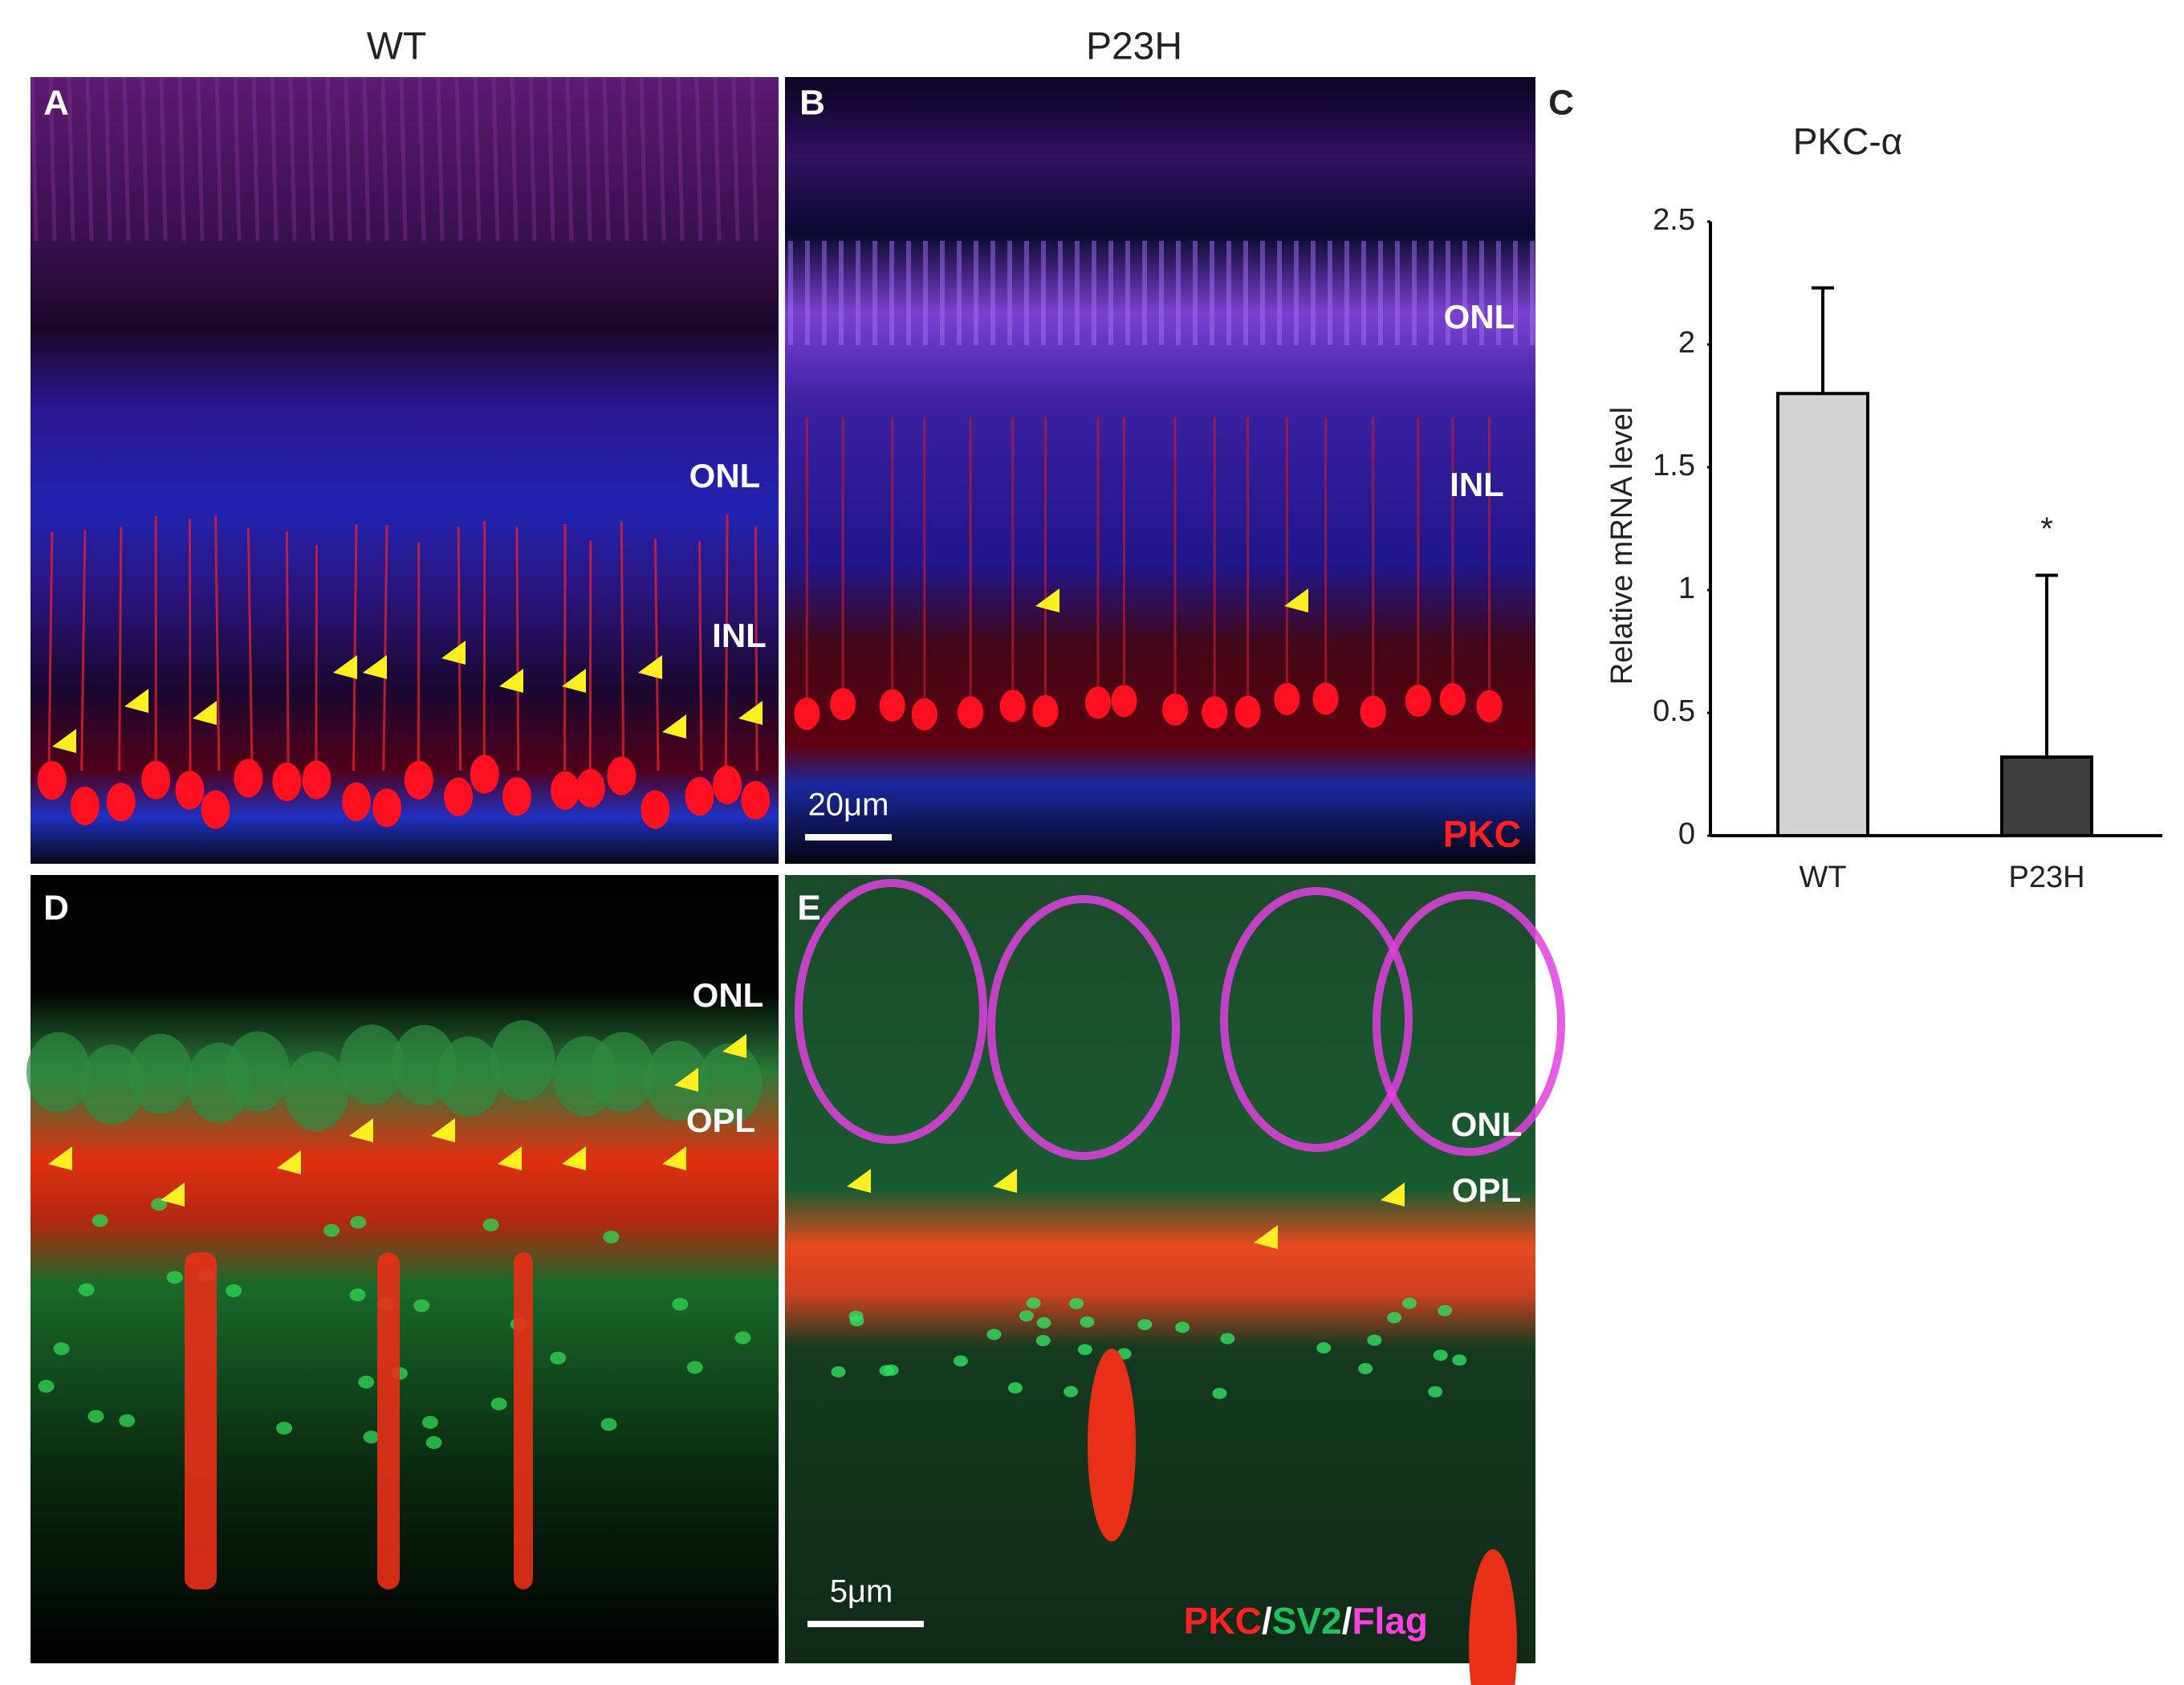  I want to click on panel-letter: E, so click(809, 908).